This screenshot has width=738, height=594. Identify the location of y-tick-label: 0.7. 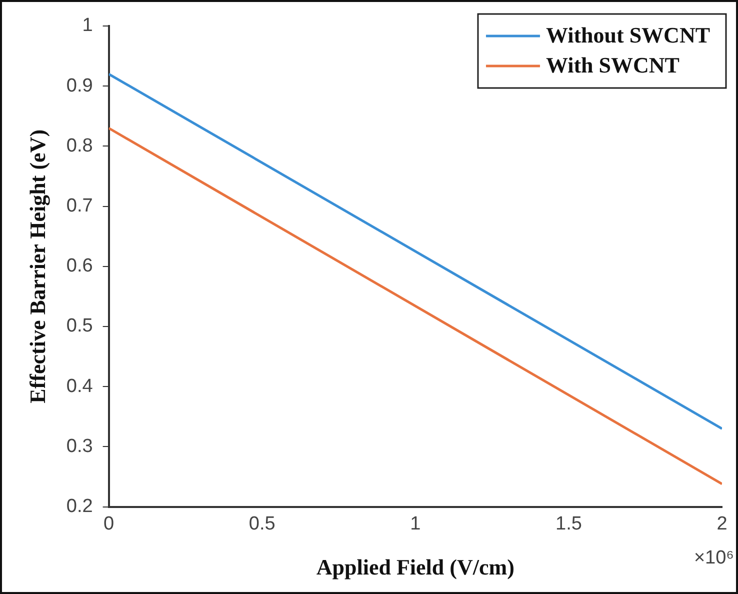
(79, 206).